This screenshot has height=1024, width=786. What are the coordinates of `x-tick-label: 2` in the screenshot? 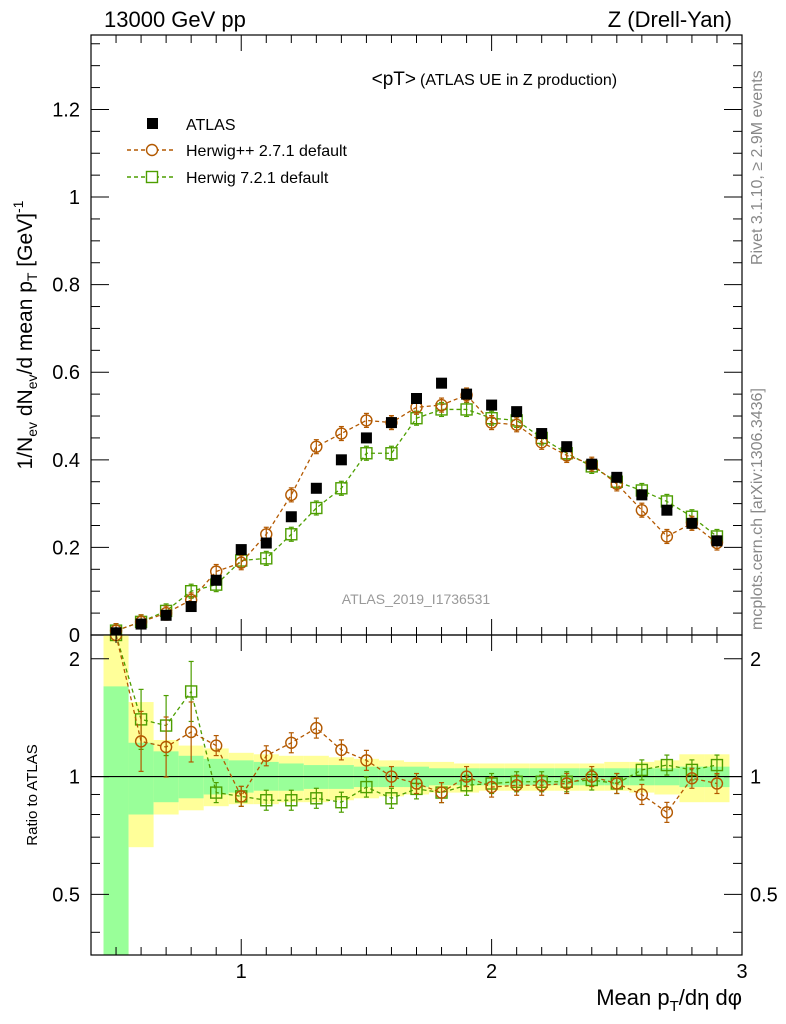 It's located at (491, 972).